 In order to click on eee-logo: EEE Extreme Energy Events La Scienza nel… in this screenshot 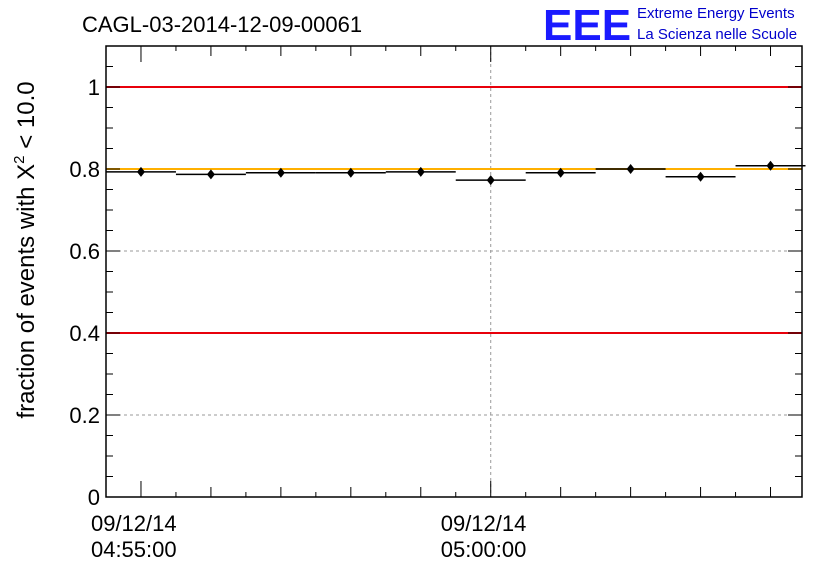, I will do `click(670, 25)`.